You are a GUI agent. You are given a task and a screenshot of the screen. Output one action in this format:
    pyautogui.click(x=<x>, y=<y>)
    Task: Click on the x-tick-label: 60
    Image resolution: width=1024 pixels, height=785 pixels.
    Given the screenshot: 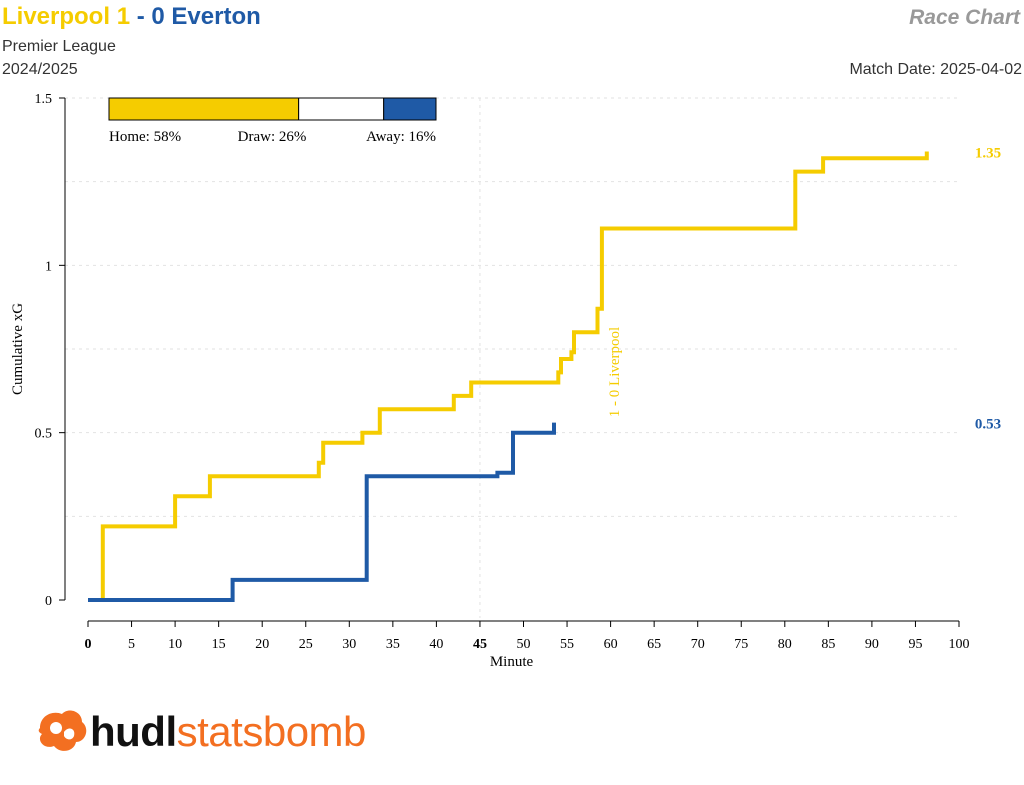 What is the action you would take?
    pyautogui.click(x=611, y=644)
    